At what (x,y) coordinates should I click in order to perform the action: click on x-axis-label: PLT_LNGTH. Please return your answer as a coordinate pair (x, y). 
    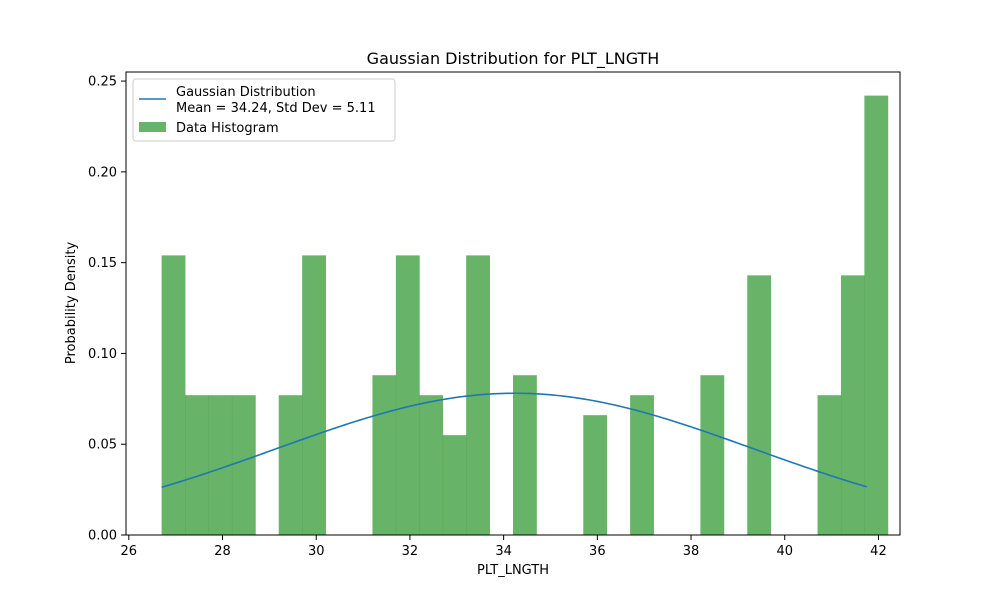
    Looking at the image, I should click on (513, 570).